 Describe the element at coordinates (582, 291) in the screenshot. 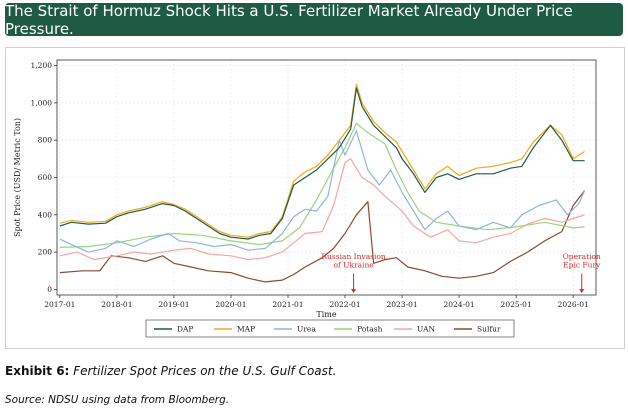

I see `annotation-epic-arrowhead` at that location.